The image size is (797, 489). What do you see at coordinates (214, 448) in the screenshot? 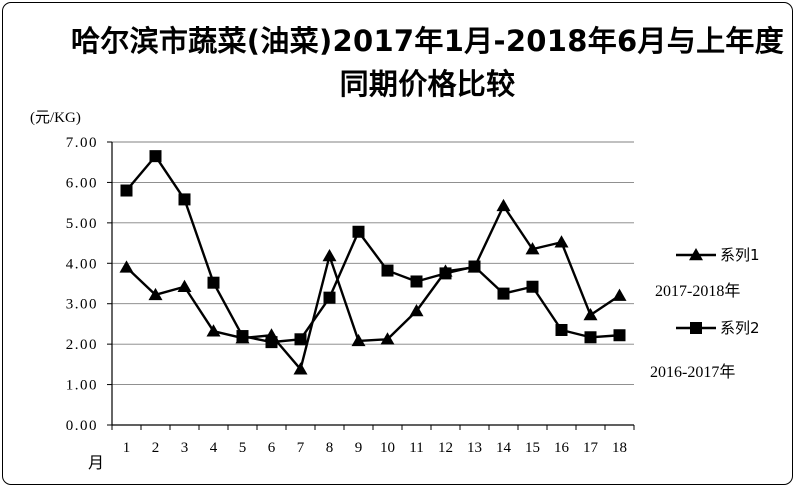
I see `x-tick-label: 4` at bounding box center [214, 448].